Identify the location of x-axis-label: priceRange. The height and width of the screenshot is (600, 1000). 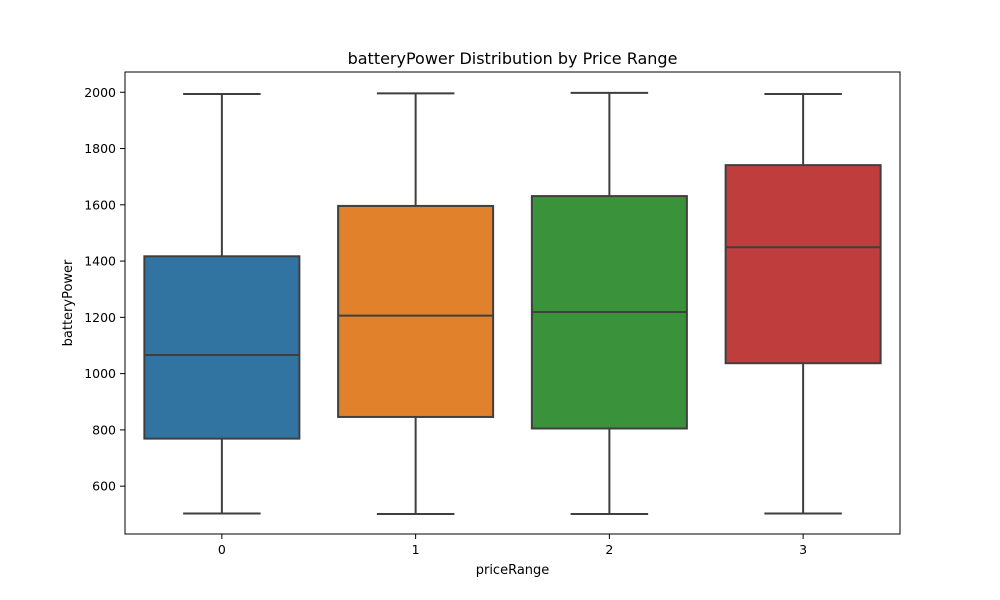
(513, 570).